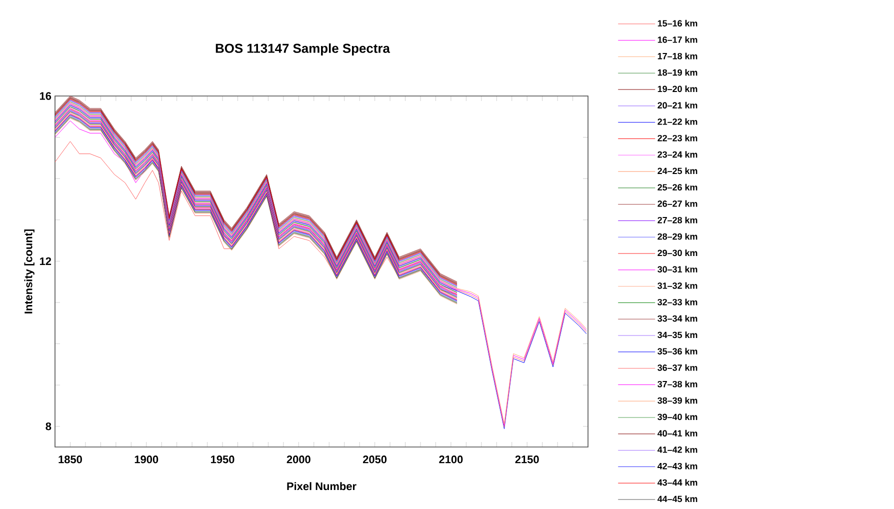 The width and height of the screenshot is (894, 509). Describe the element at coordinates (374, 460) in the screenshot. I see `x-tick-label: 2050` at that location.